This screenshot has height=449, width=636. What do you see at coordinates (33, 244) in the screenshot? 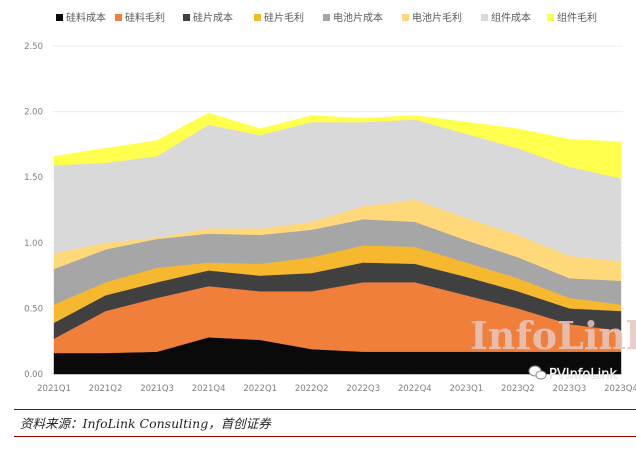
I see `y-tick-label: 1.00` at bounding box center [33, 244].